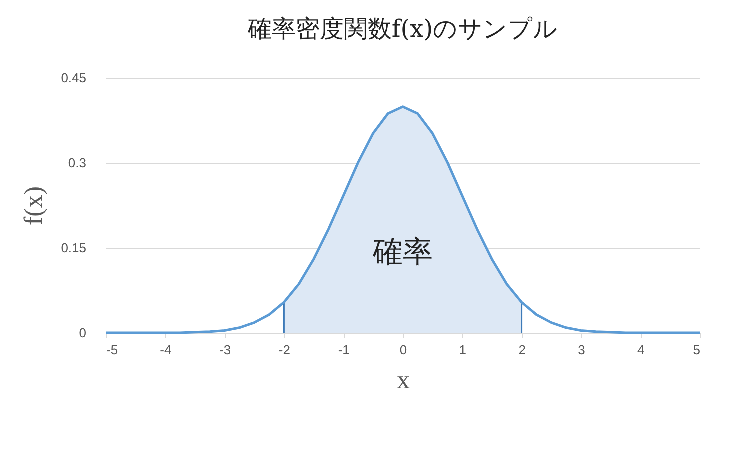 This screenshot has width=752, height=452. What do you see at coordinates (77, 163) in the screenshot?
I see `y-tick-label: 0.3` at bounding box center [77, 163].